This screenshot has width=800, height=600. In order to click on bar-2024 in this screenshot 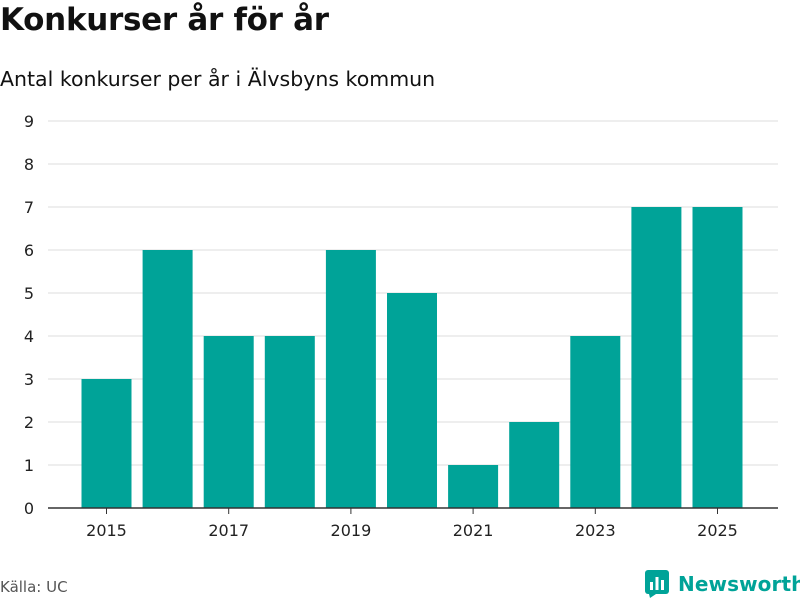, I will do `click(656, 357)`.